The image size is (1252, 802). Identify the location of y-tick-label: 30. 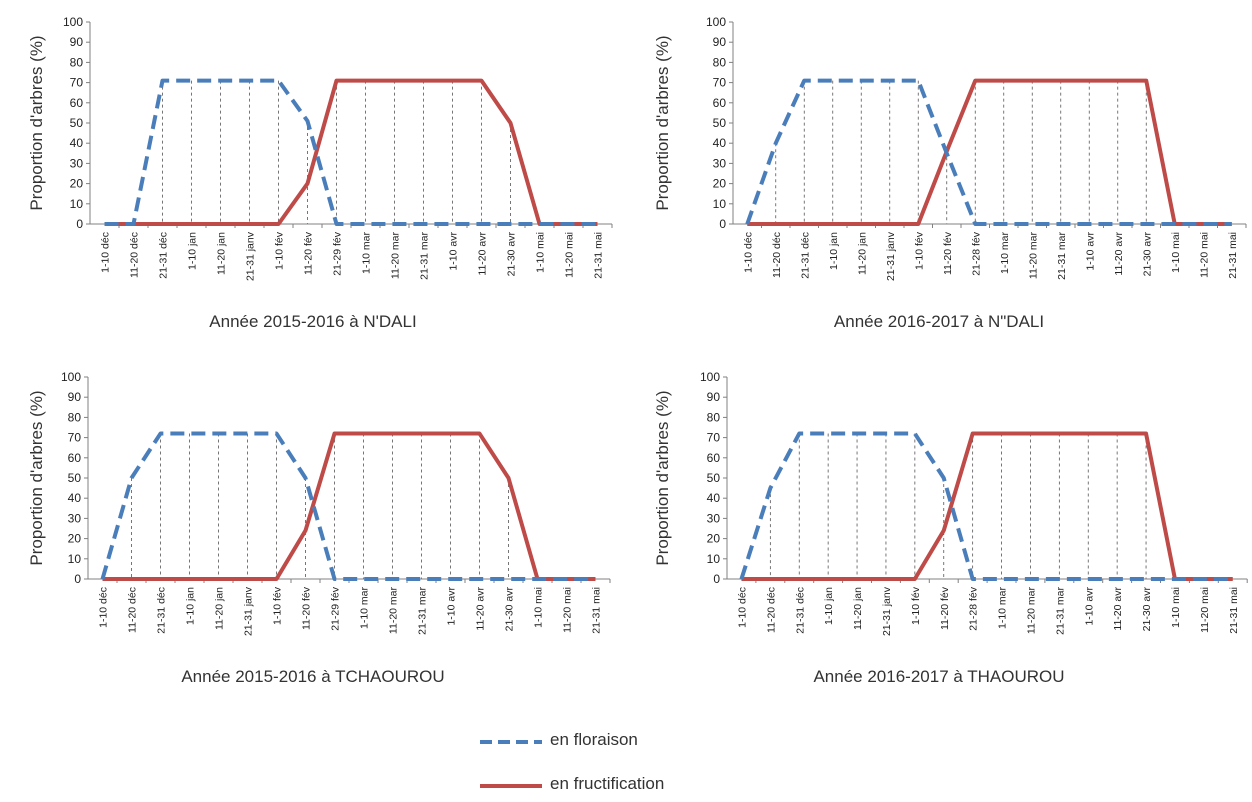
(77, 163).